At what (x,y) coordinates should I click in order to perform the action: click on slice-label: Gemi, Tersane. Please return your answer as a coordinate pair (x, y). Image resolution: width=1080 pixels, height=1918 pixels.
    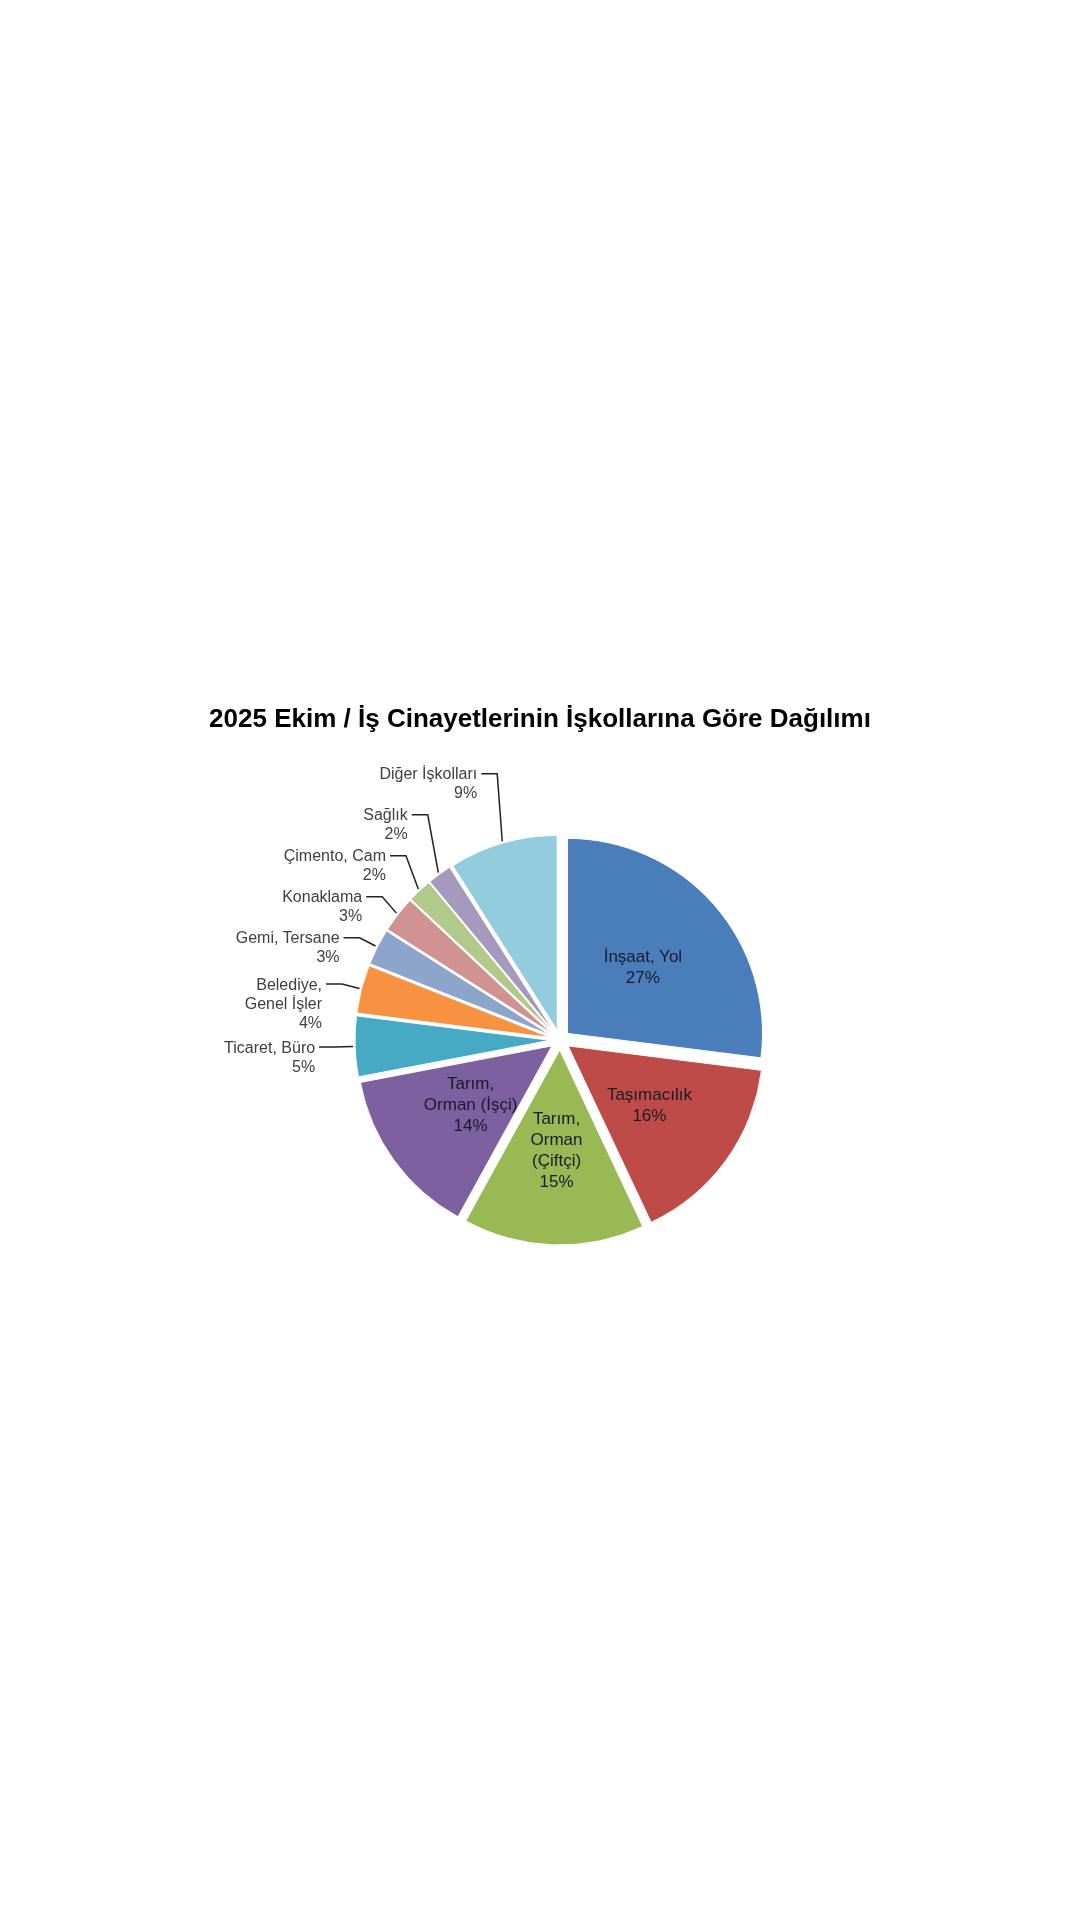
    Looking at the image, I should click on (287, 938).